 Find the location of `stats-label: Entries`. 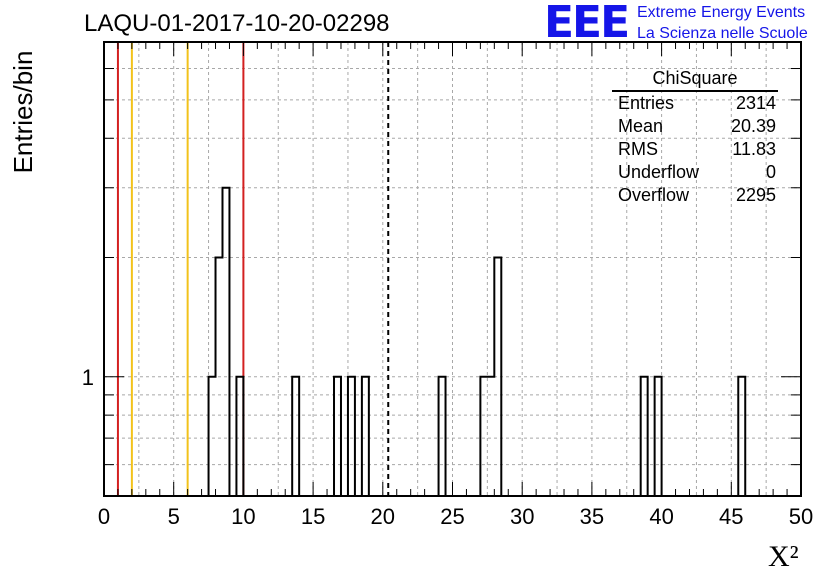

stats-label: Entries is located at coordinates (646, 103).